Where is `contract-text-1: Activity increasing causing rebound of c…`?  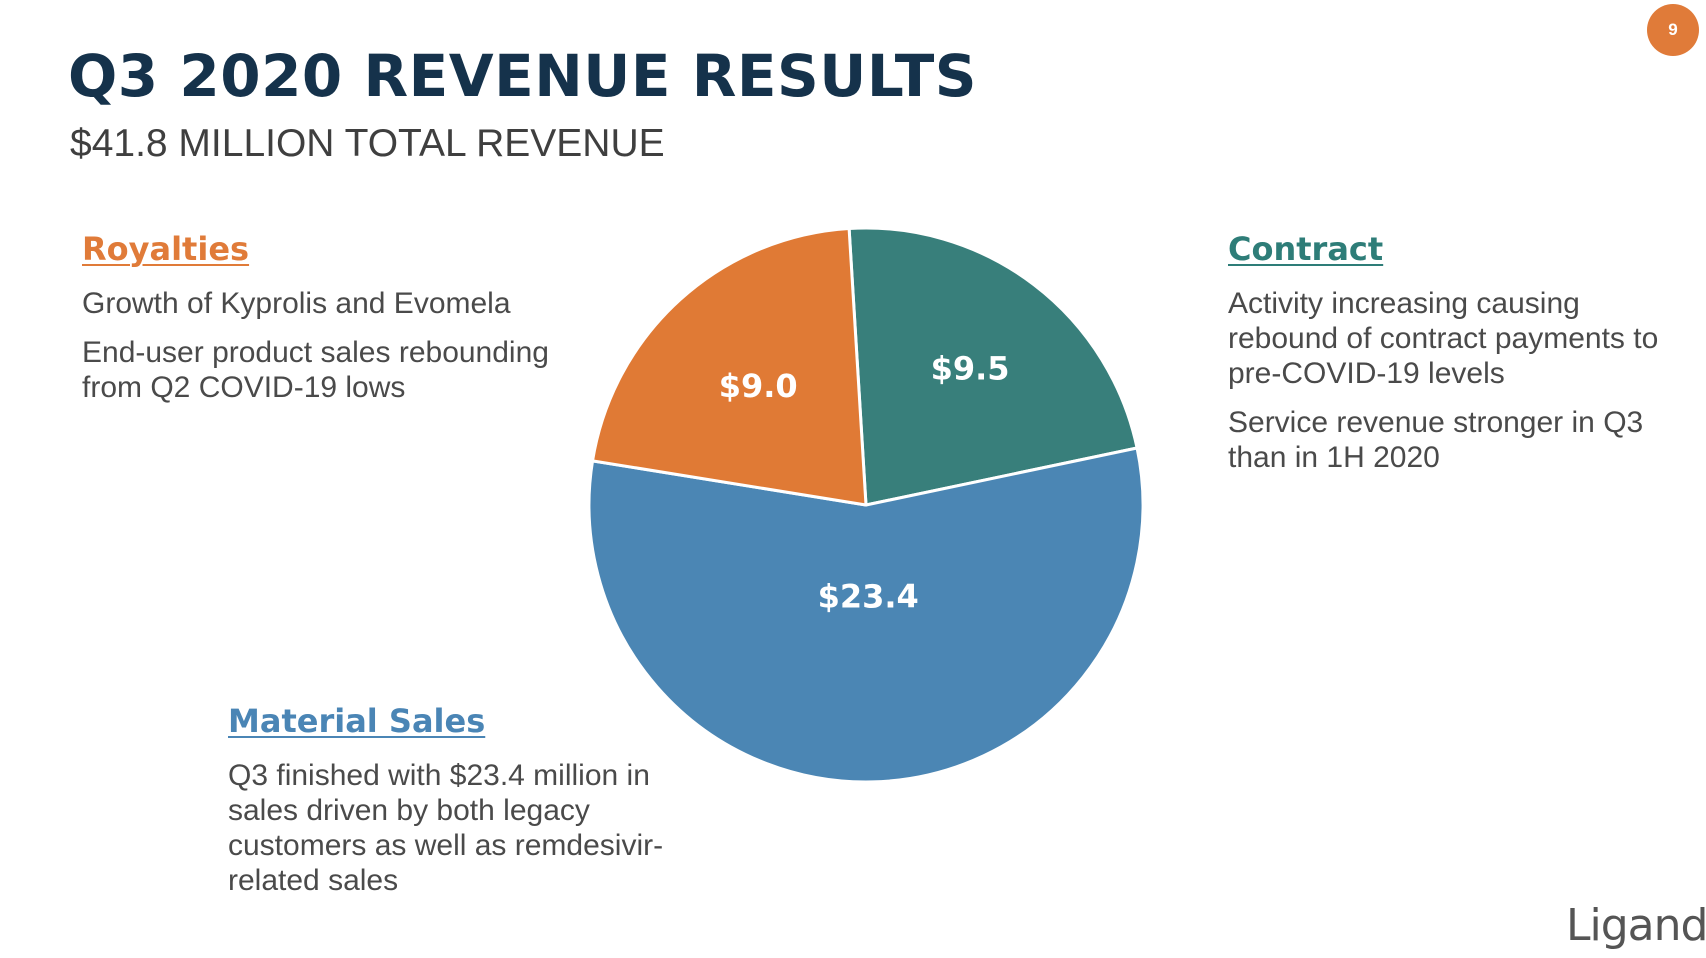
contract-text-1: Activity increasing causing rebound of c… is located at coordinates (1443, 338).